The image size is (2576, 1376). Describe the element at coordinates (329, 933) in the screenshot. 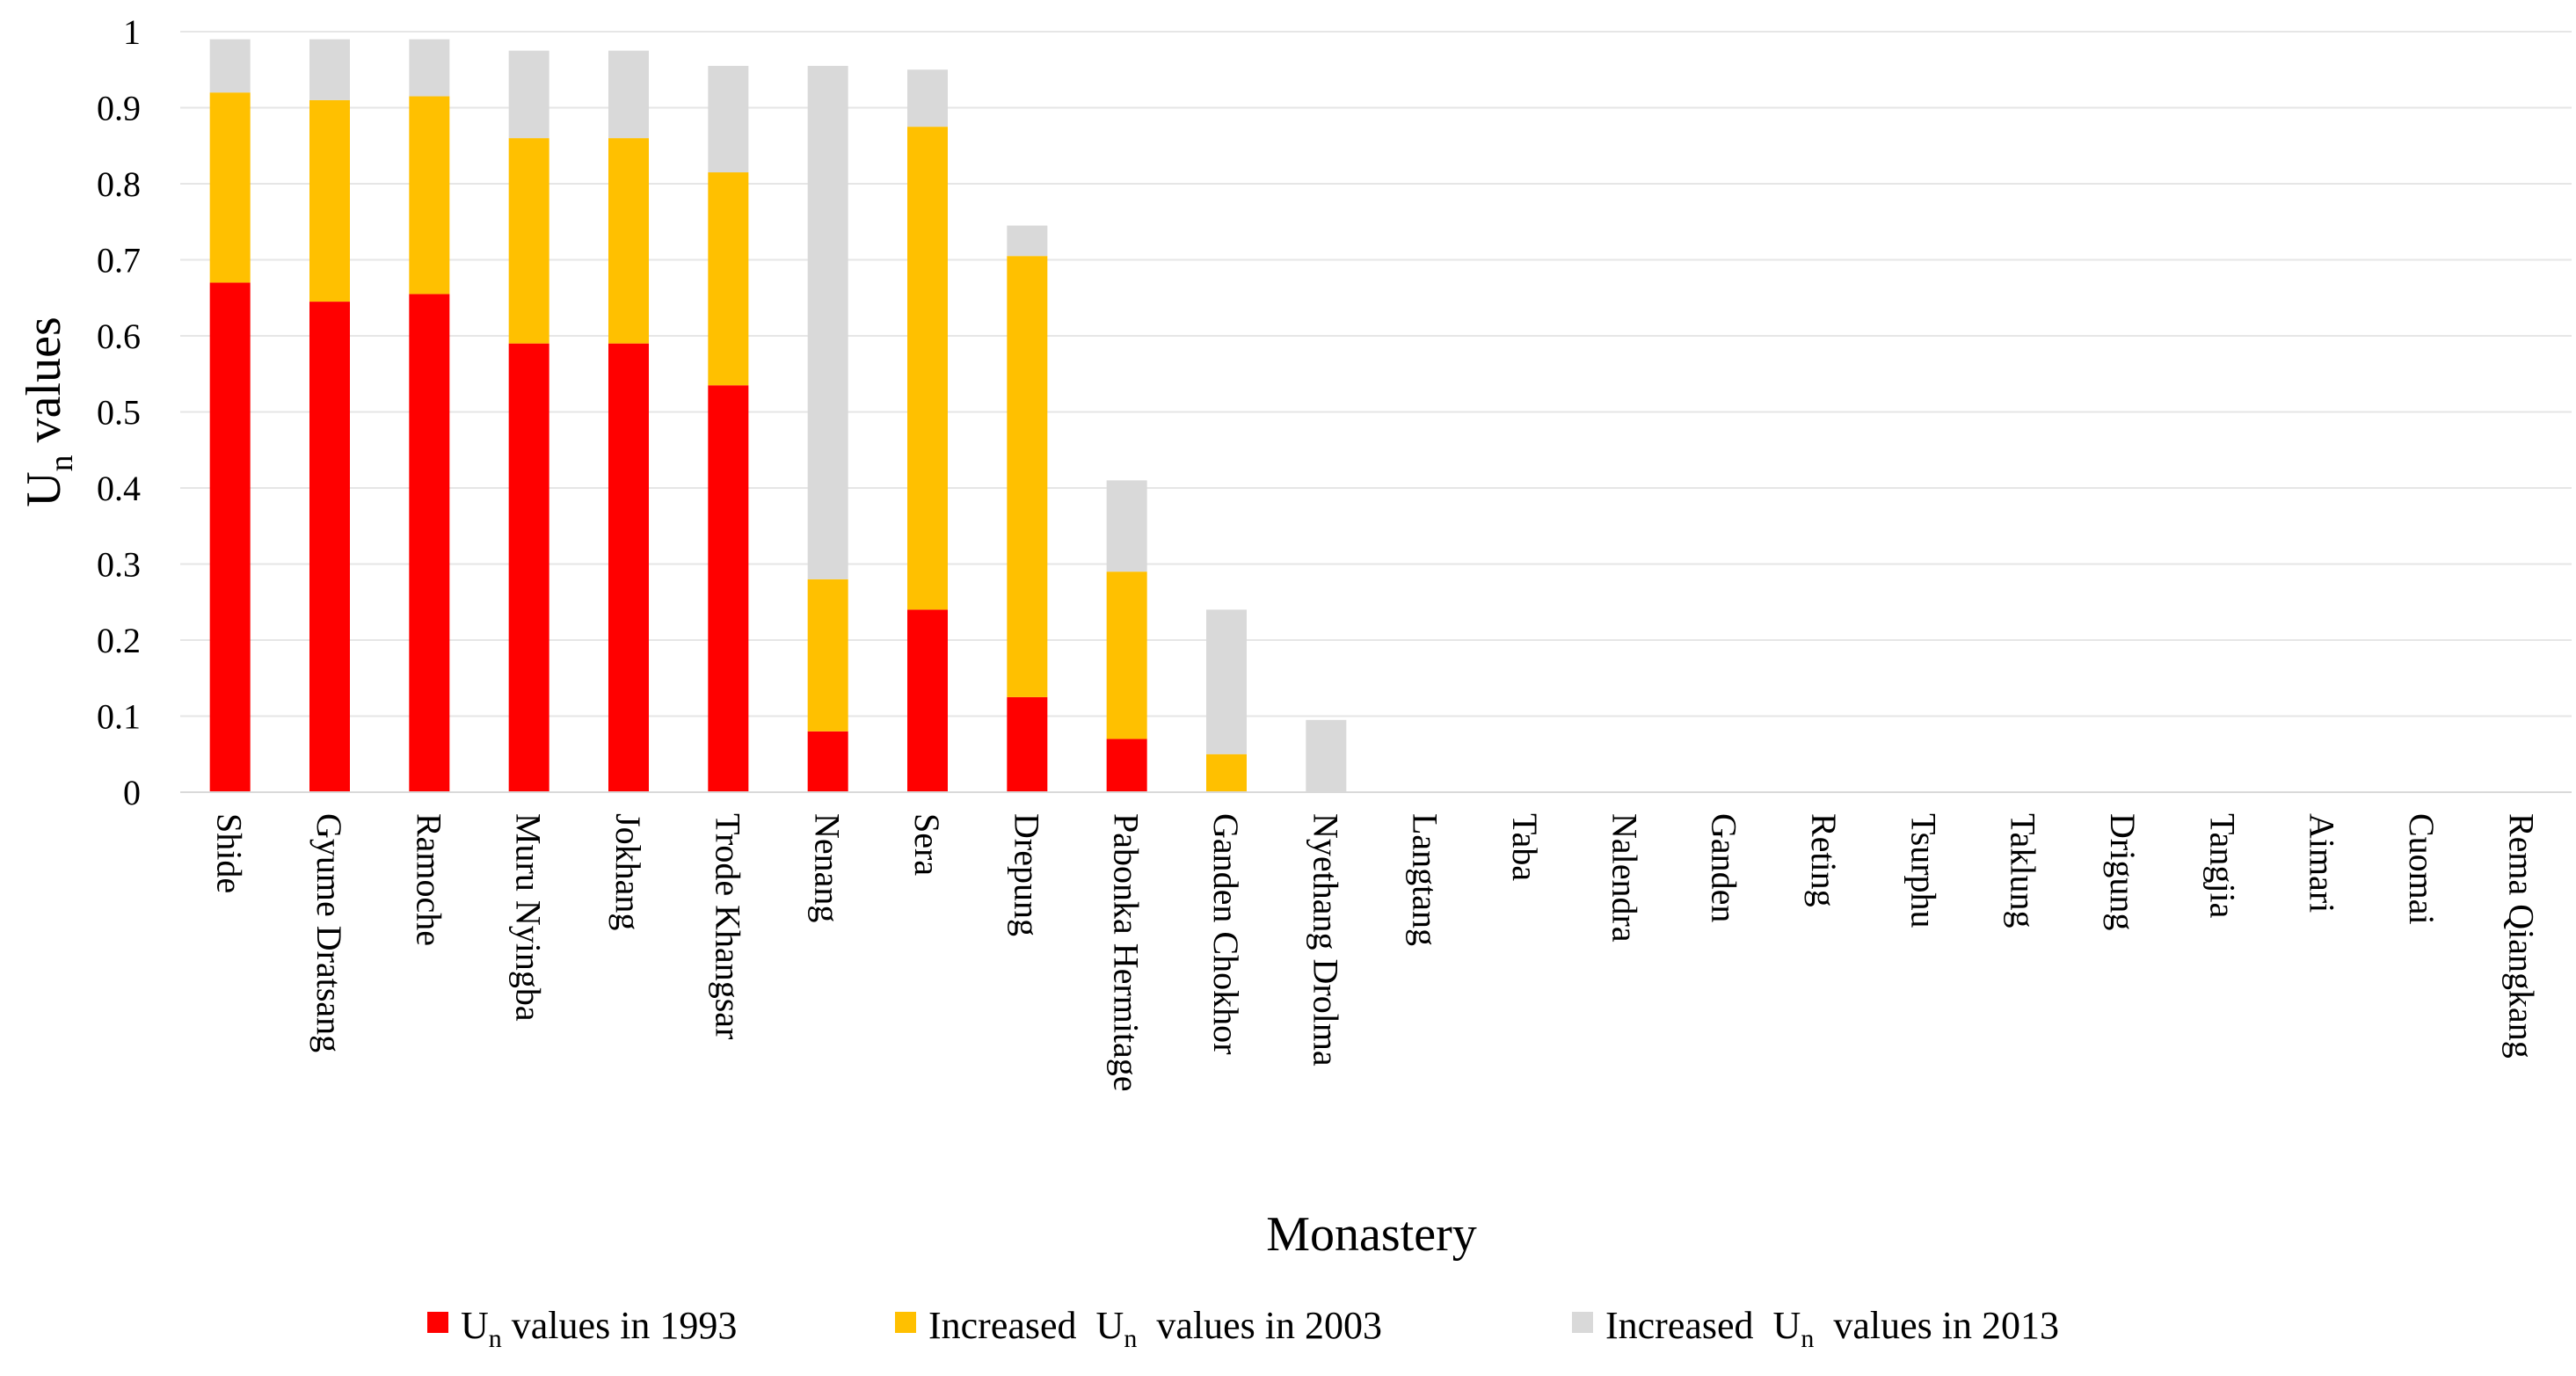

I see `x-category-label: Gyume Dratsang` at that location.